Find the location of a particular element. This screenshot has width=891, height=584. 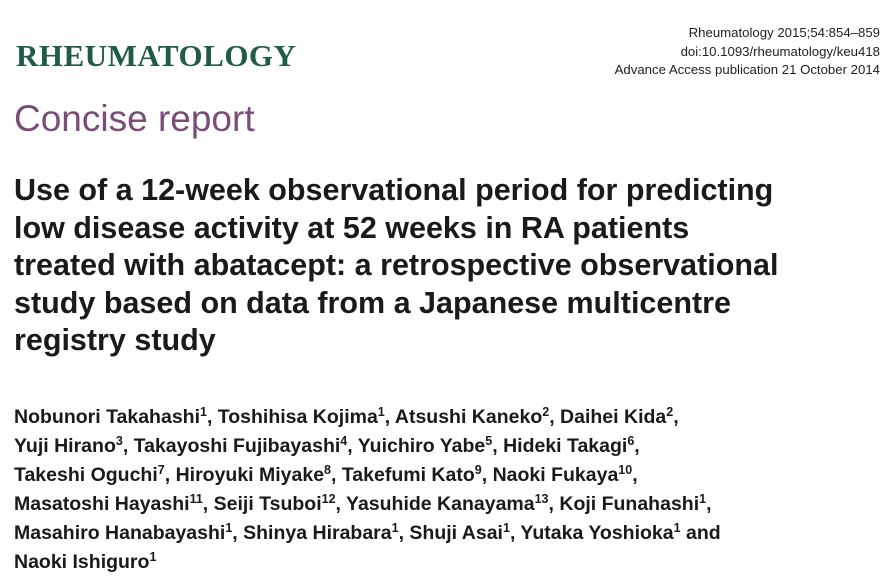

author-separator: and is located at coordinates (700, 533).